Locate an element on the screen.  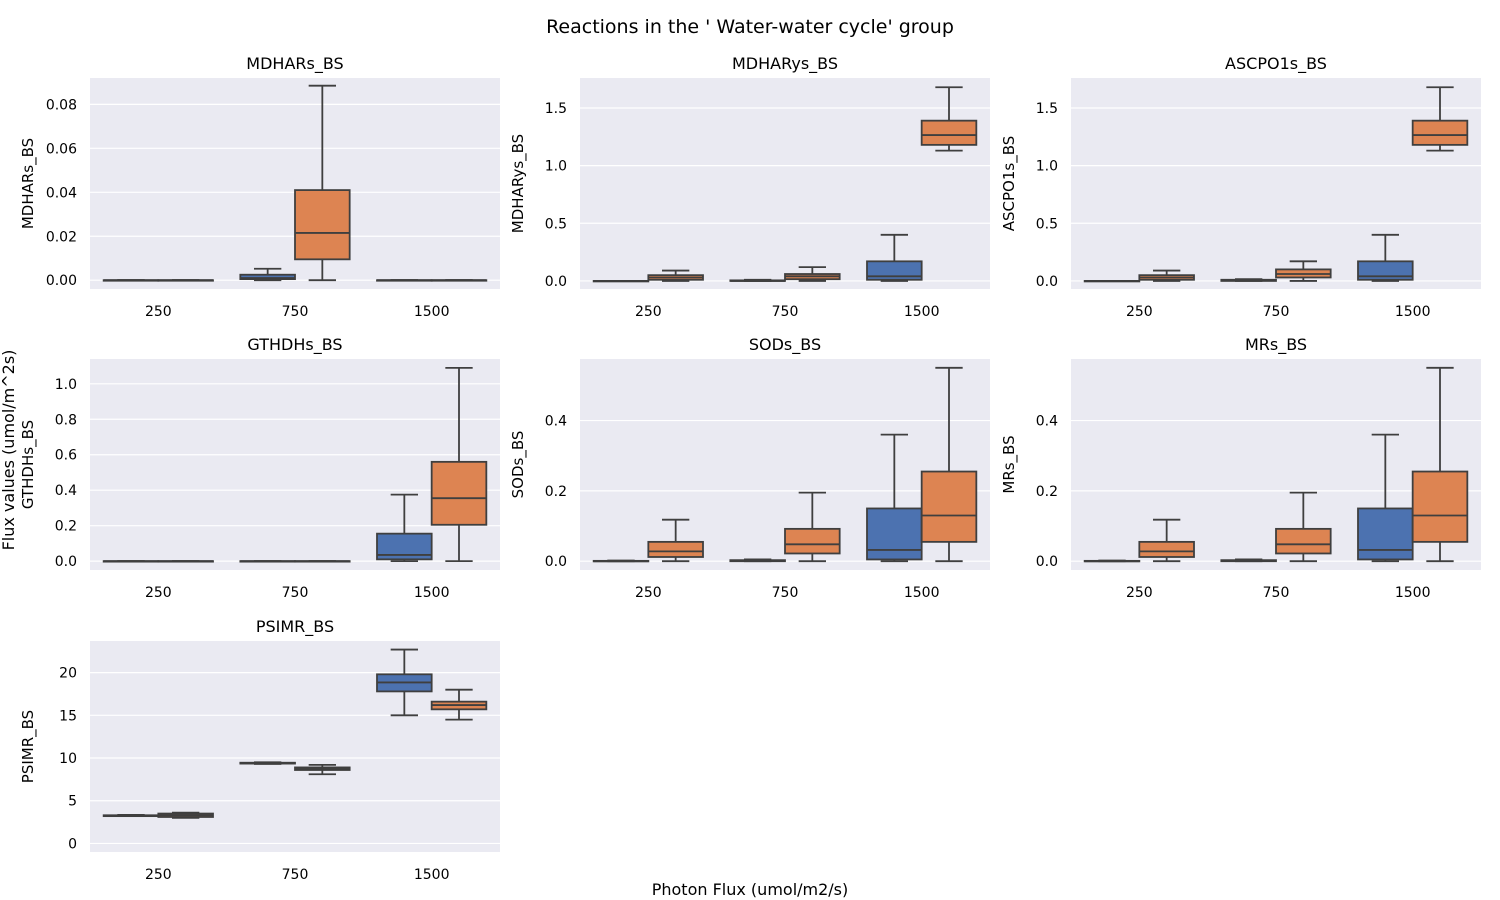
y-axis-label: GTHDHs_BS is located at coordinates (28, 464).